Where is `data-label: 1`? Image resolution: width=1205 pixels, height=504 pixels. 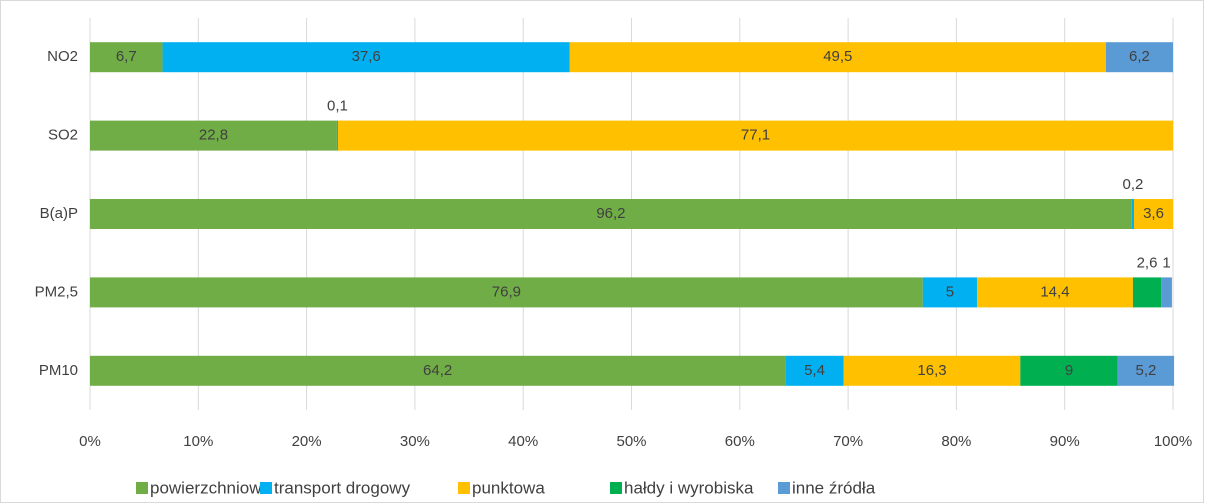
data-label: 1 is located at coordinates (1166, 262).